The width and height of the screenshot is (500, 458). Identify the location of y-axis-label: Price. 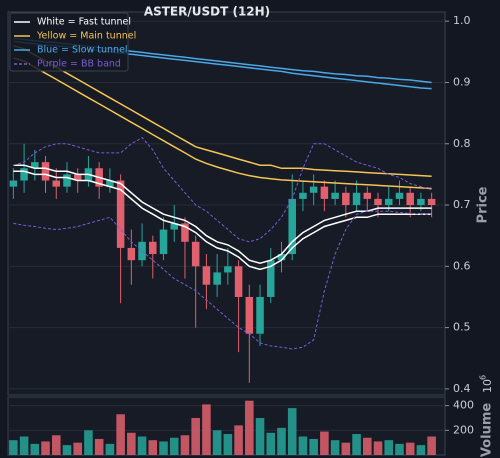
(483, 204).